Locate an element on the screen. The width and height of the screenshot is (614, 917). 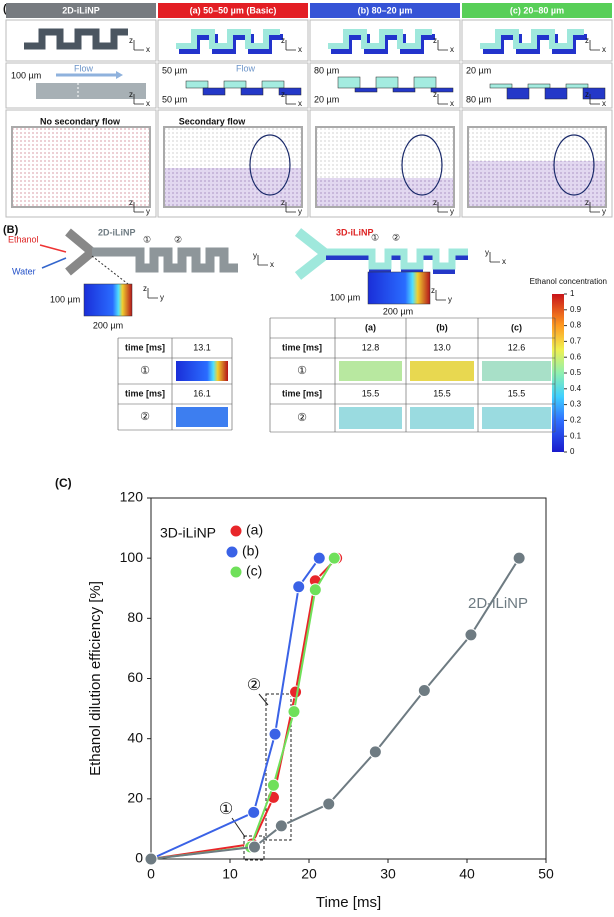
dimension: 20 µm is located at coordinates (326, 99).